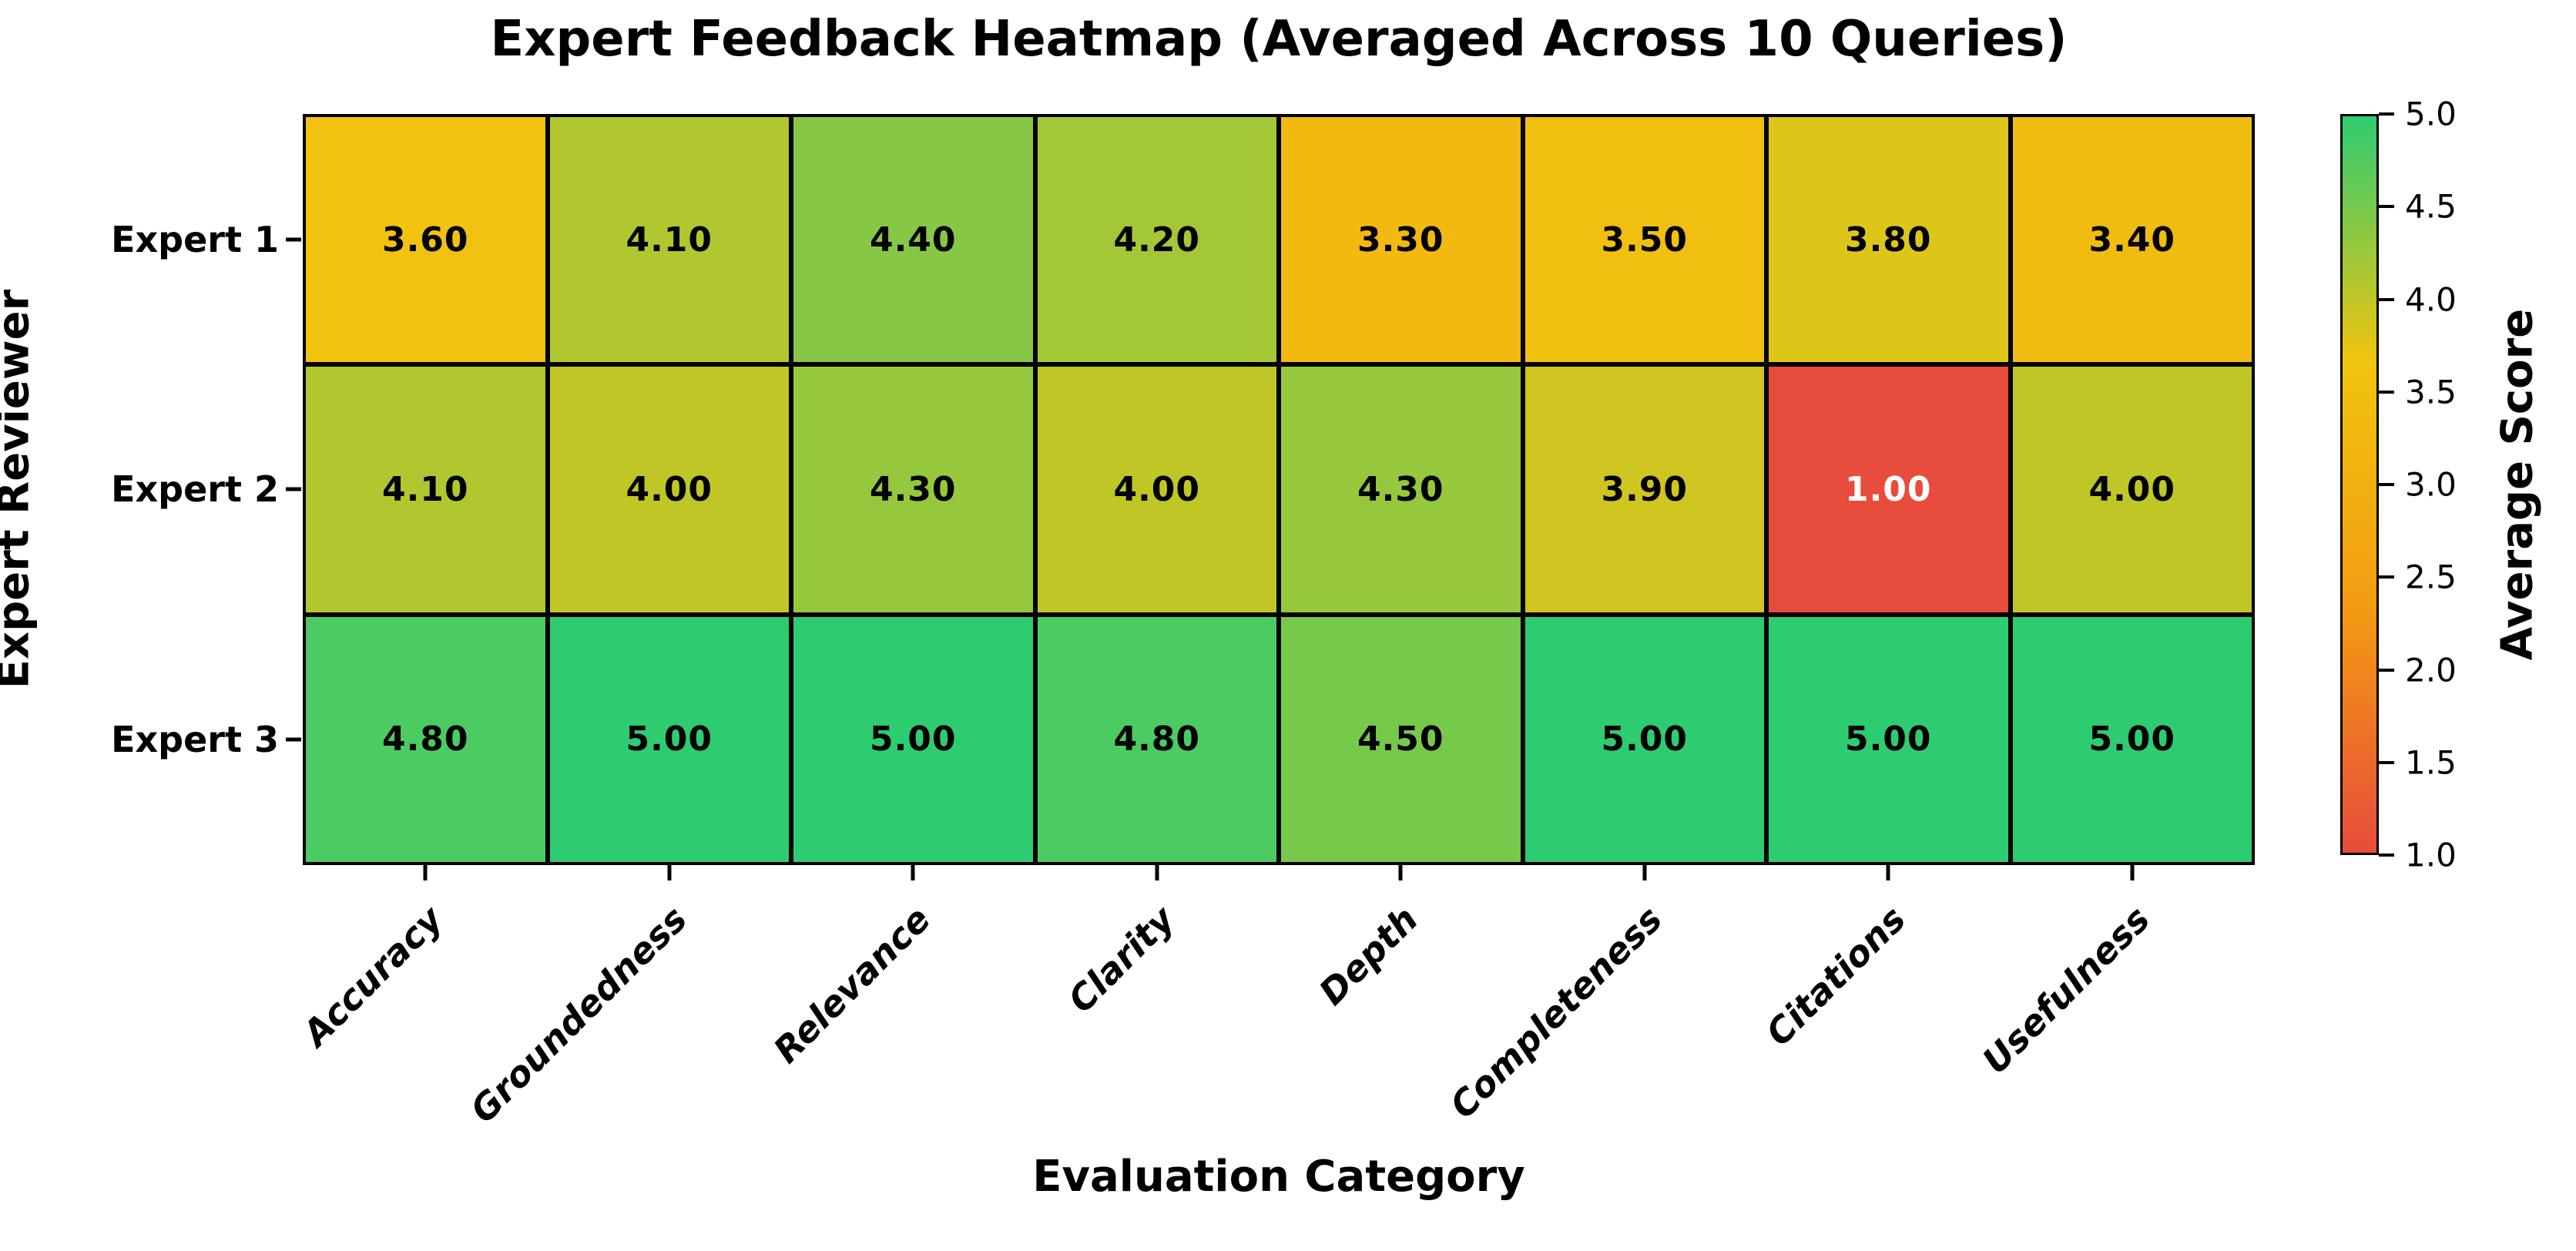 Image resolution: width=2576 pixels, height=1251 pixels. I want to click on heatmap-cell-expert2-groundedness: 4.00, so click(669, 489).